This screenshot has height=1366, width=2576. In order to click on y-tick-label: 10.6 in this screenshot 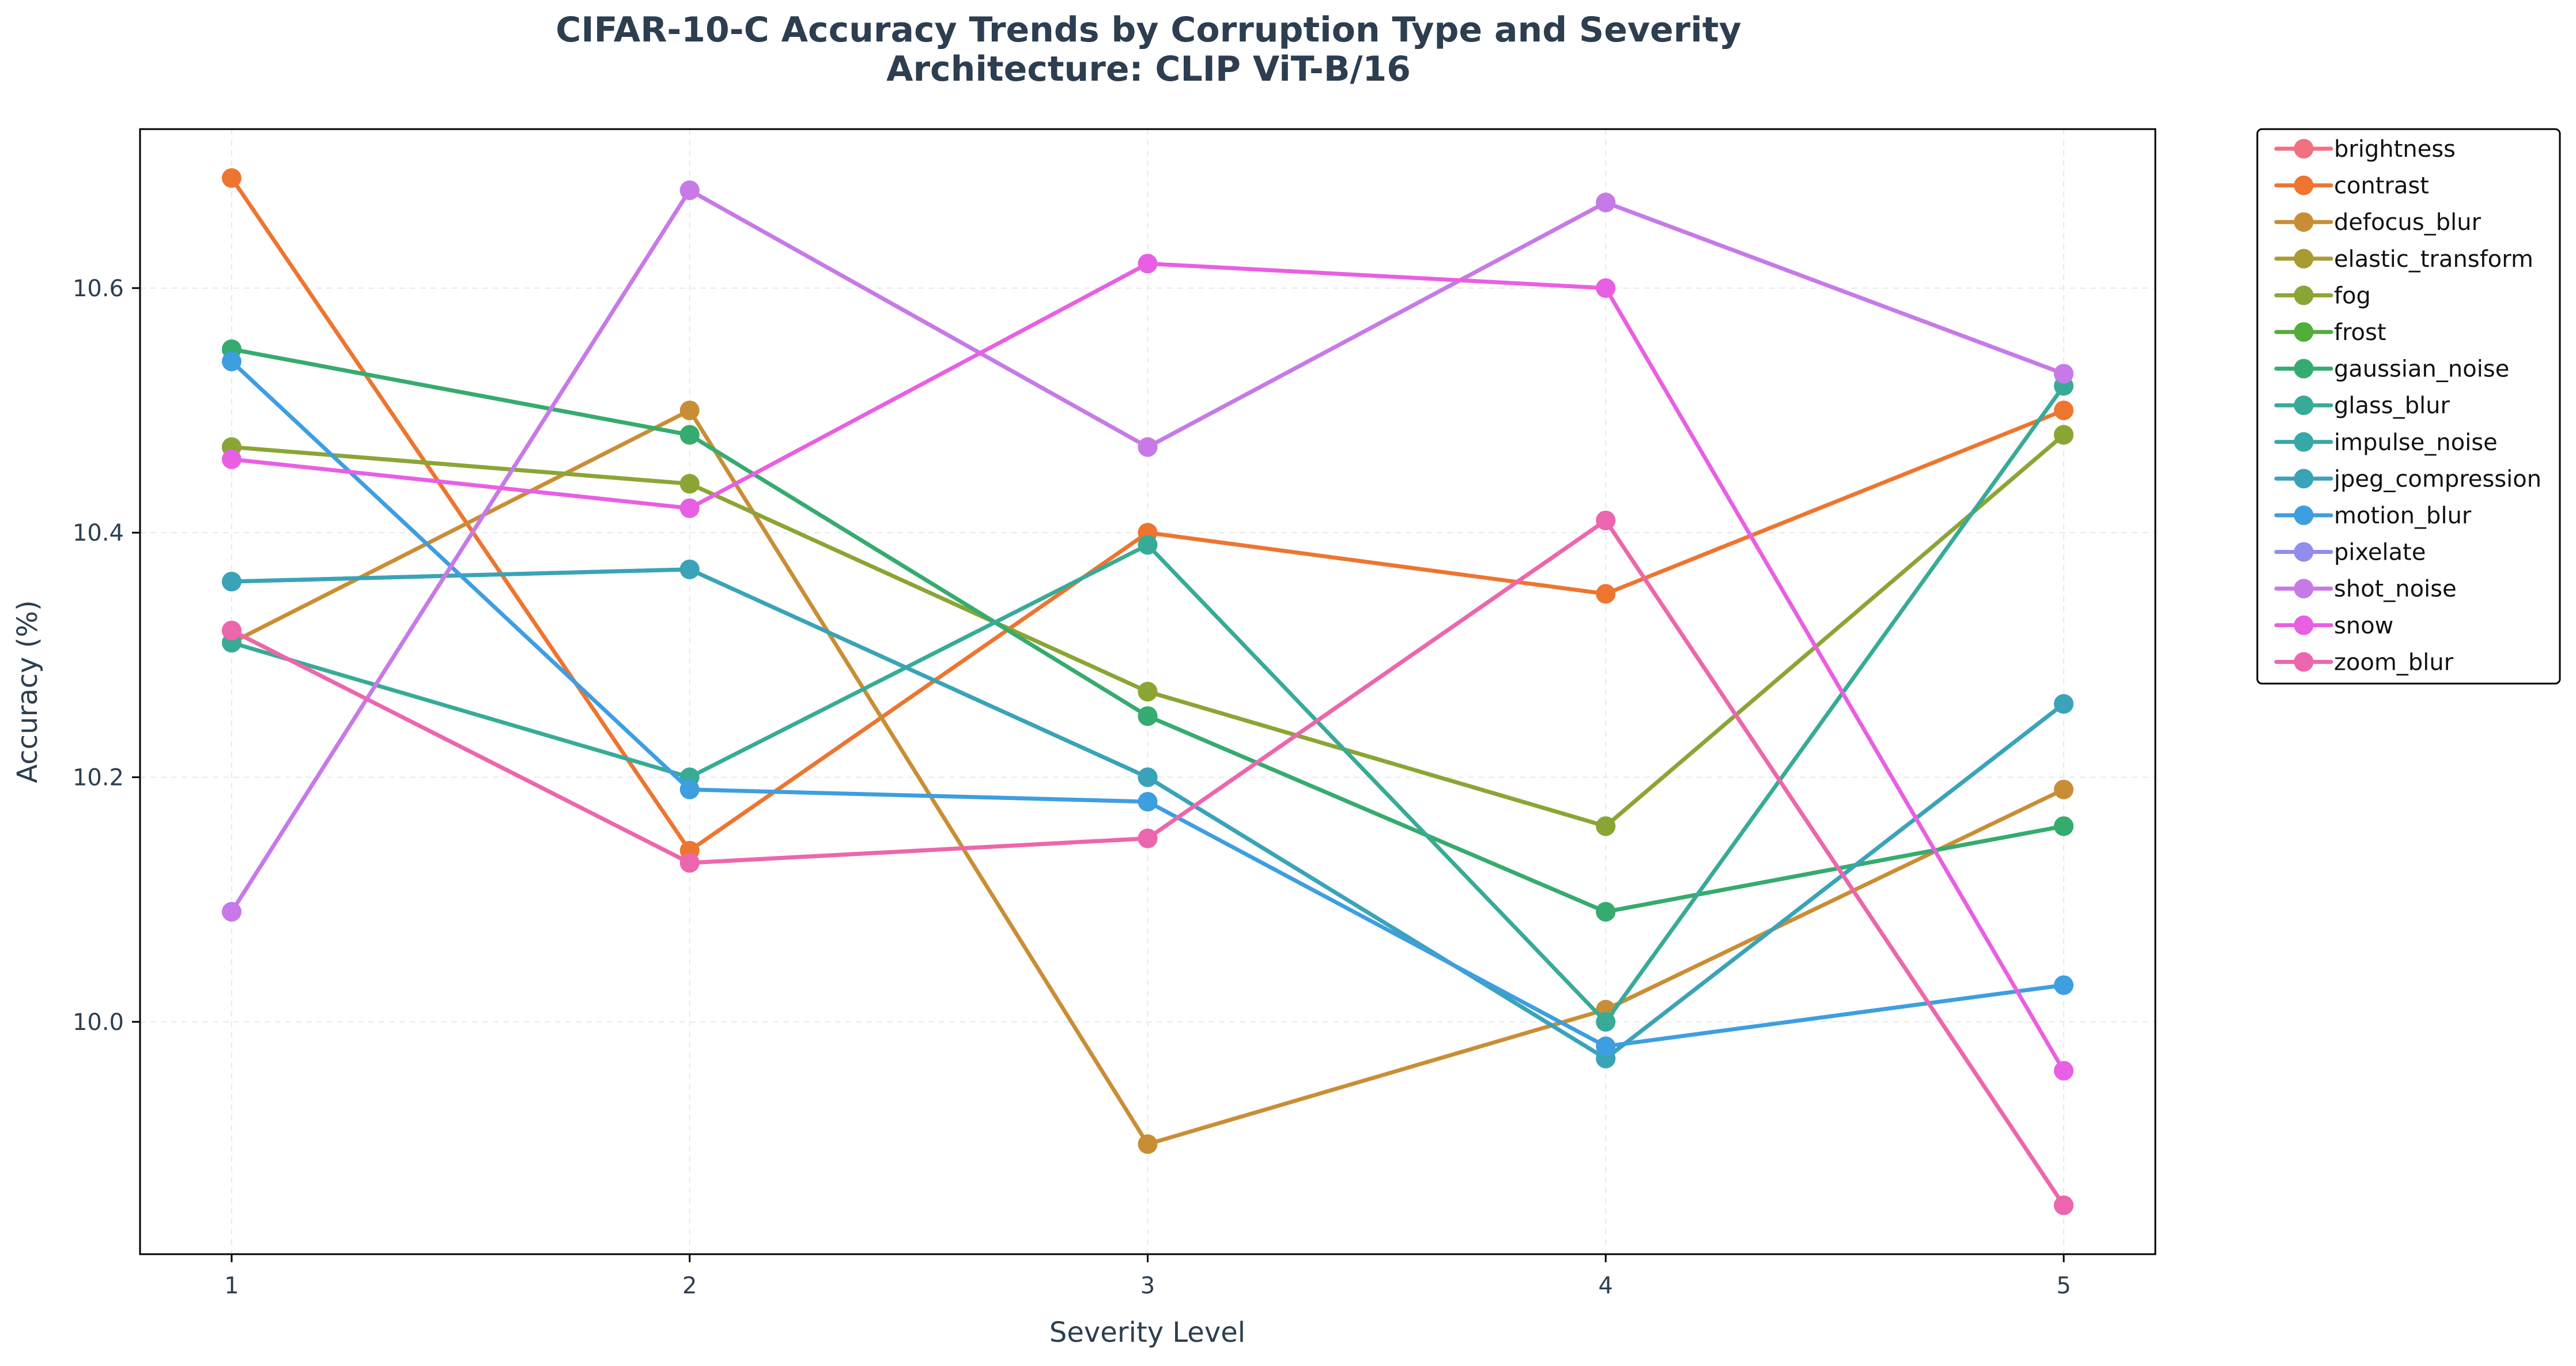, I will do `click(98, 289)`.